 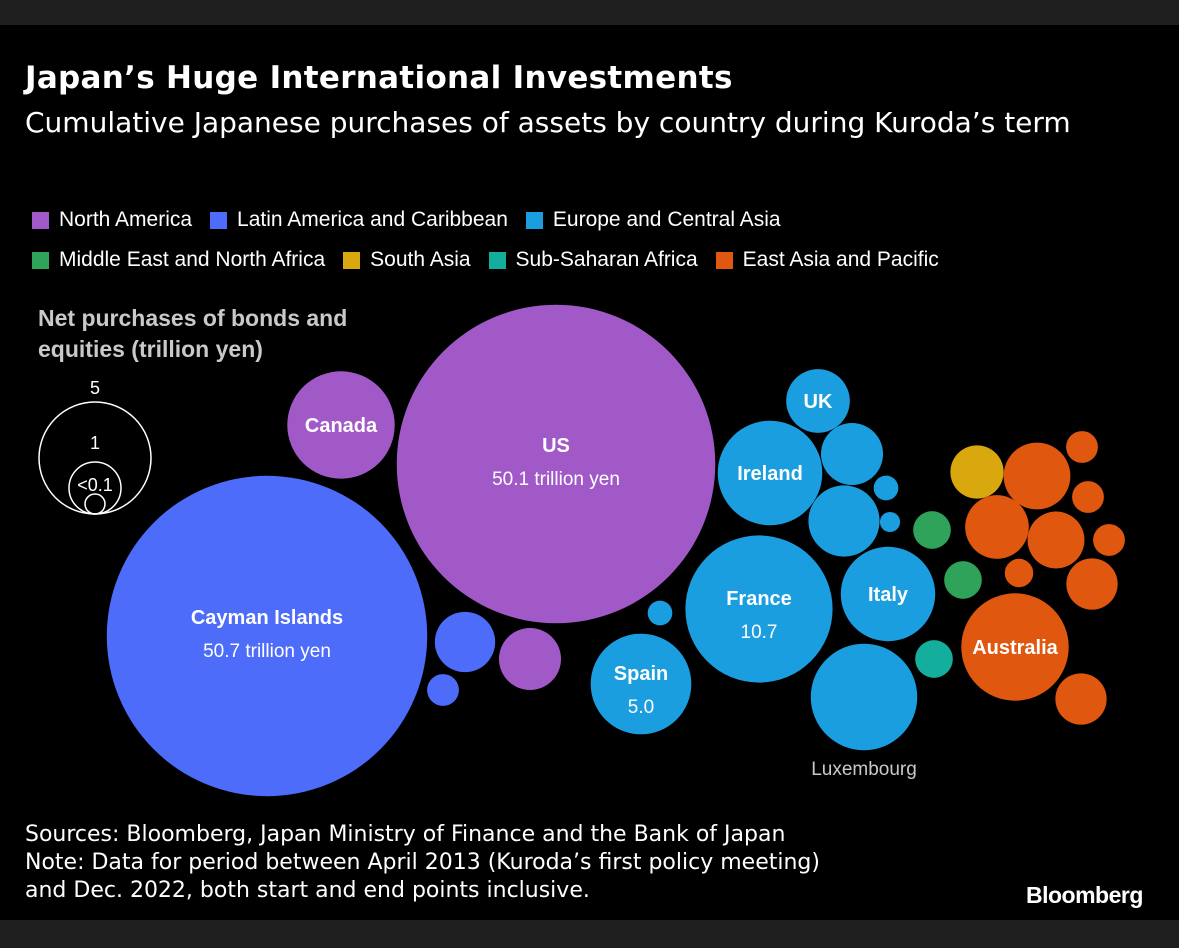 I want to click on bubble-ireland, so click(x=770, y=473).